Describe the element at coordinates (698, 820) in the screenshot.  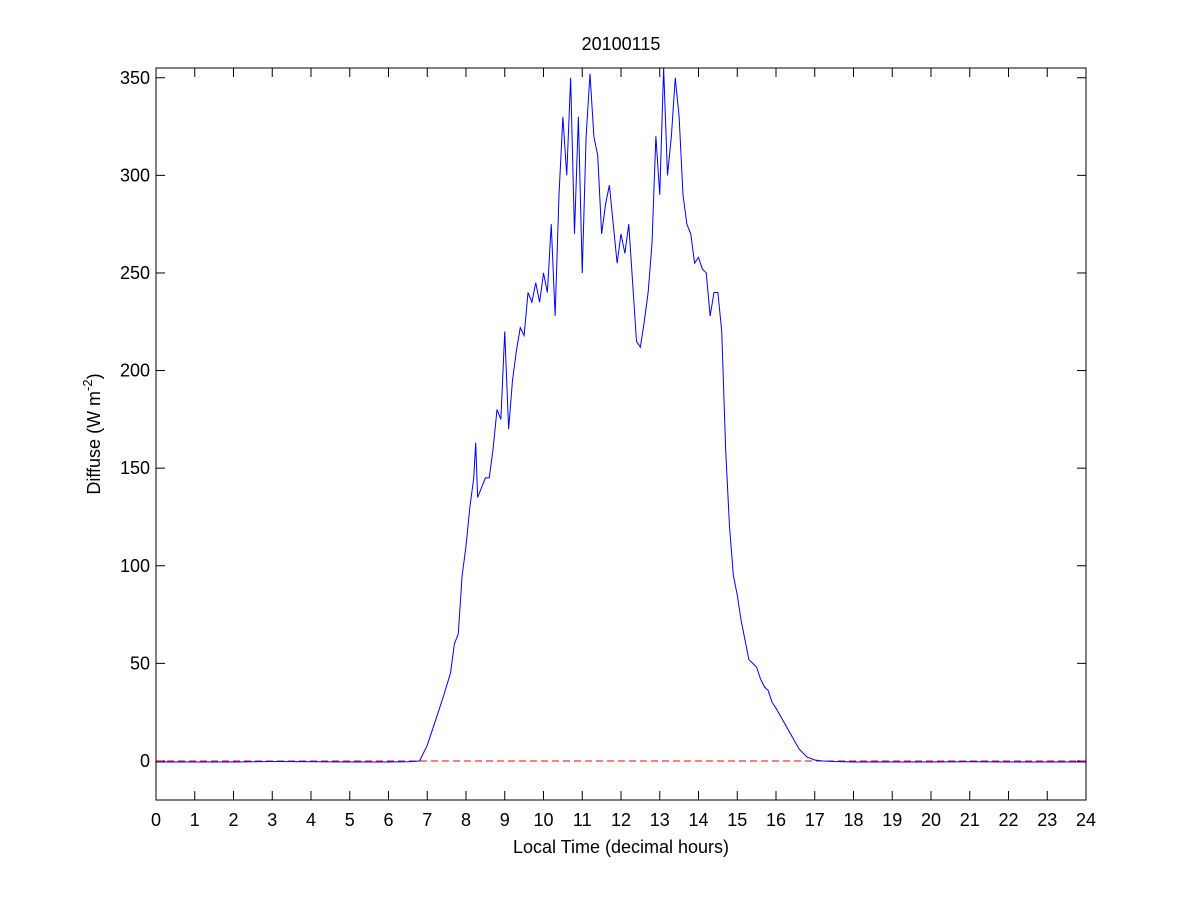
I see `x-tick-label: 14` at that location.